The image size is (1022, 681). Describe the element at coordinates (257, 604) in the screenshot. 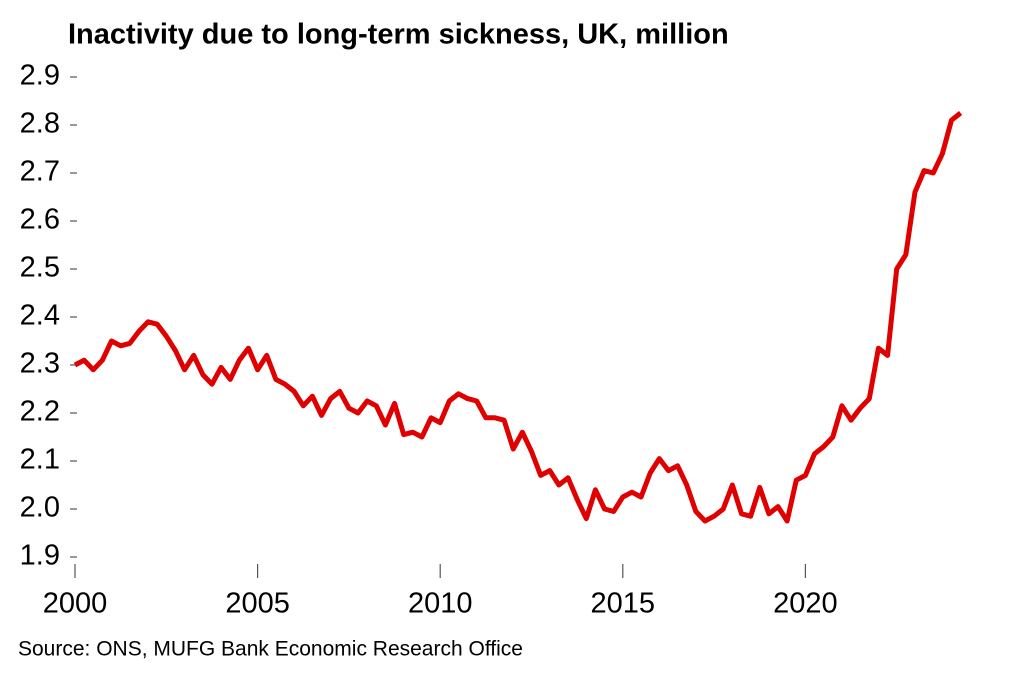

I see `x-tick-label: 2005` at that location.